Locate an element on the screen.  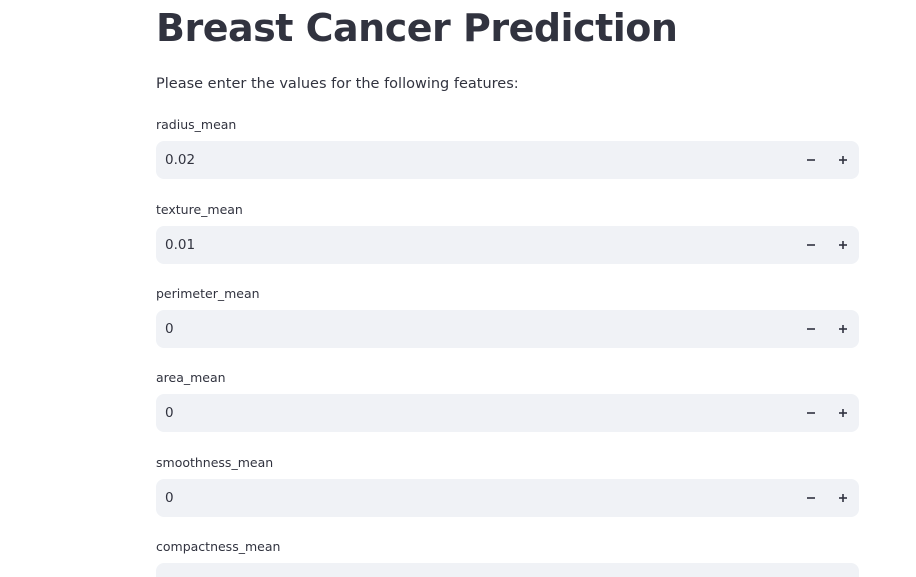
smoothness-mean-input is located at coordinates (466, 498).